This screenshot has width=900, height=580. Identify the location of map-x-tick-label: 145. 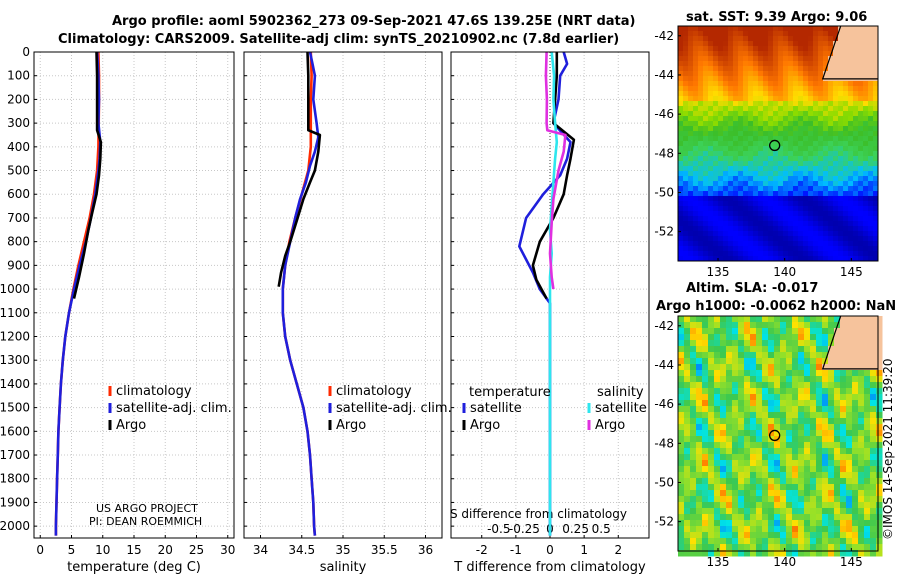
(851, 562).